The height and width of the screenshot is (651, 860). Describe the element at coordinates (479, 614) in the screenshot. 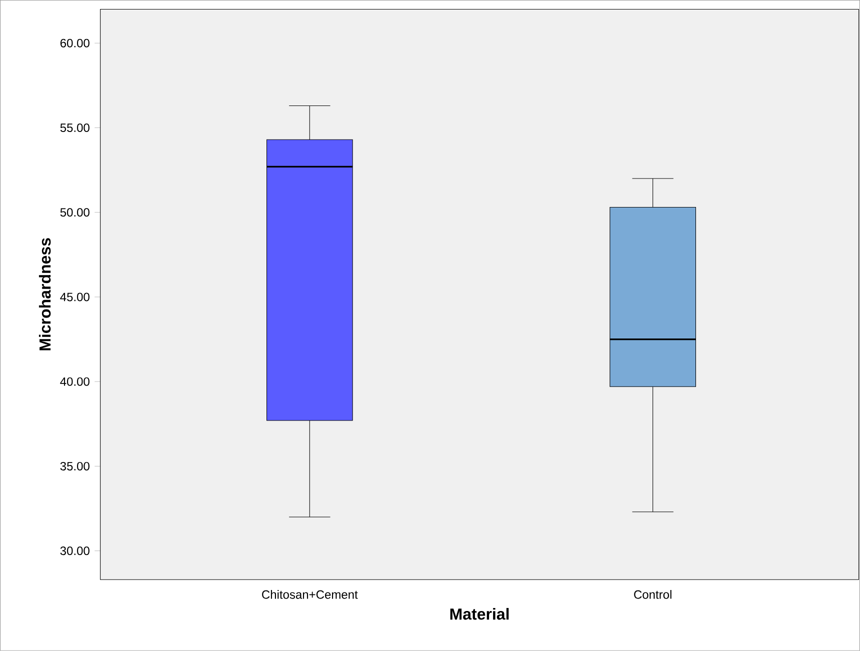

I see `x-axis-title: Material` at that location.